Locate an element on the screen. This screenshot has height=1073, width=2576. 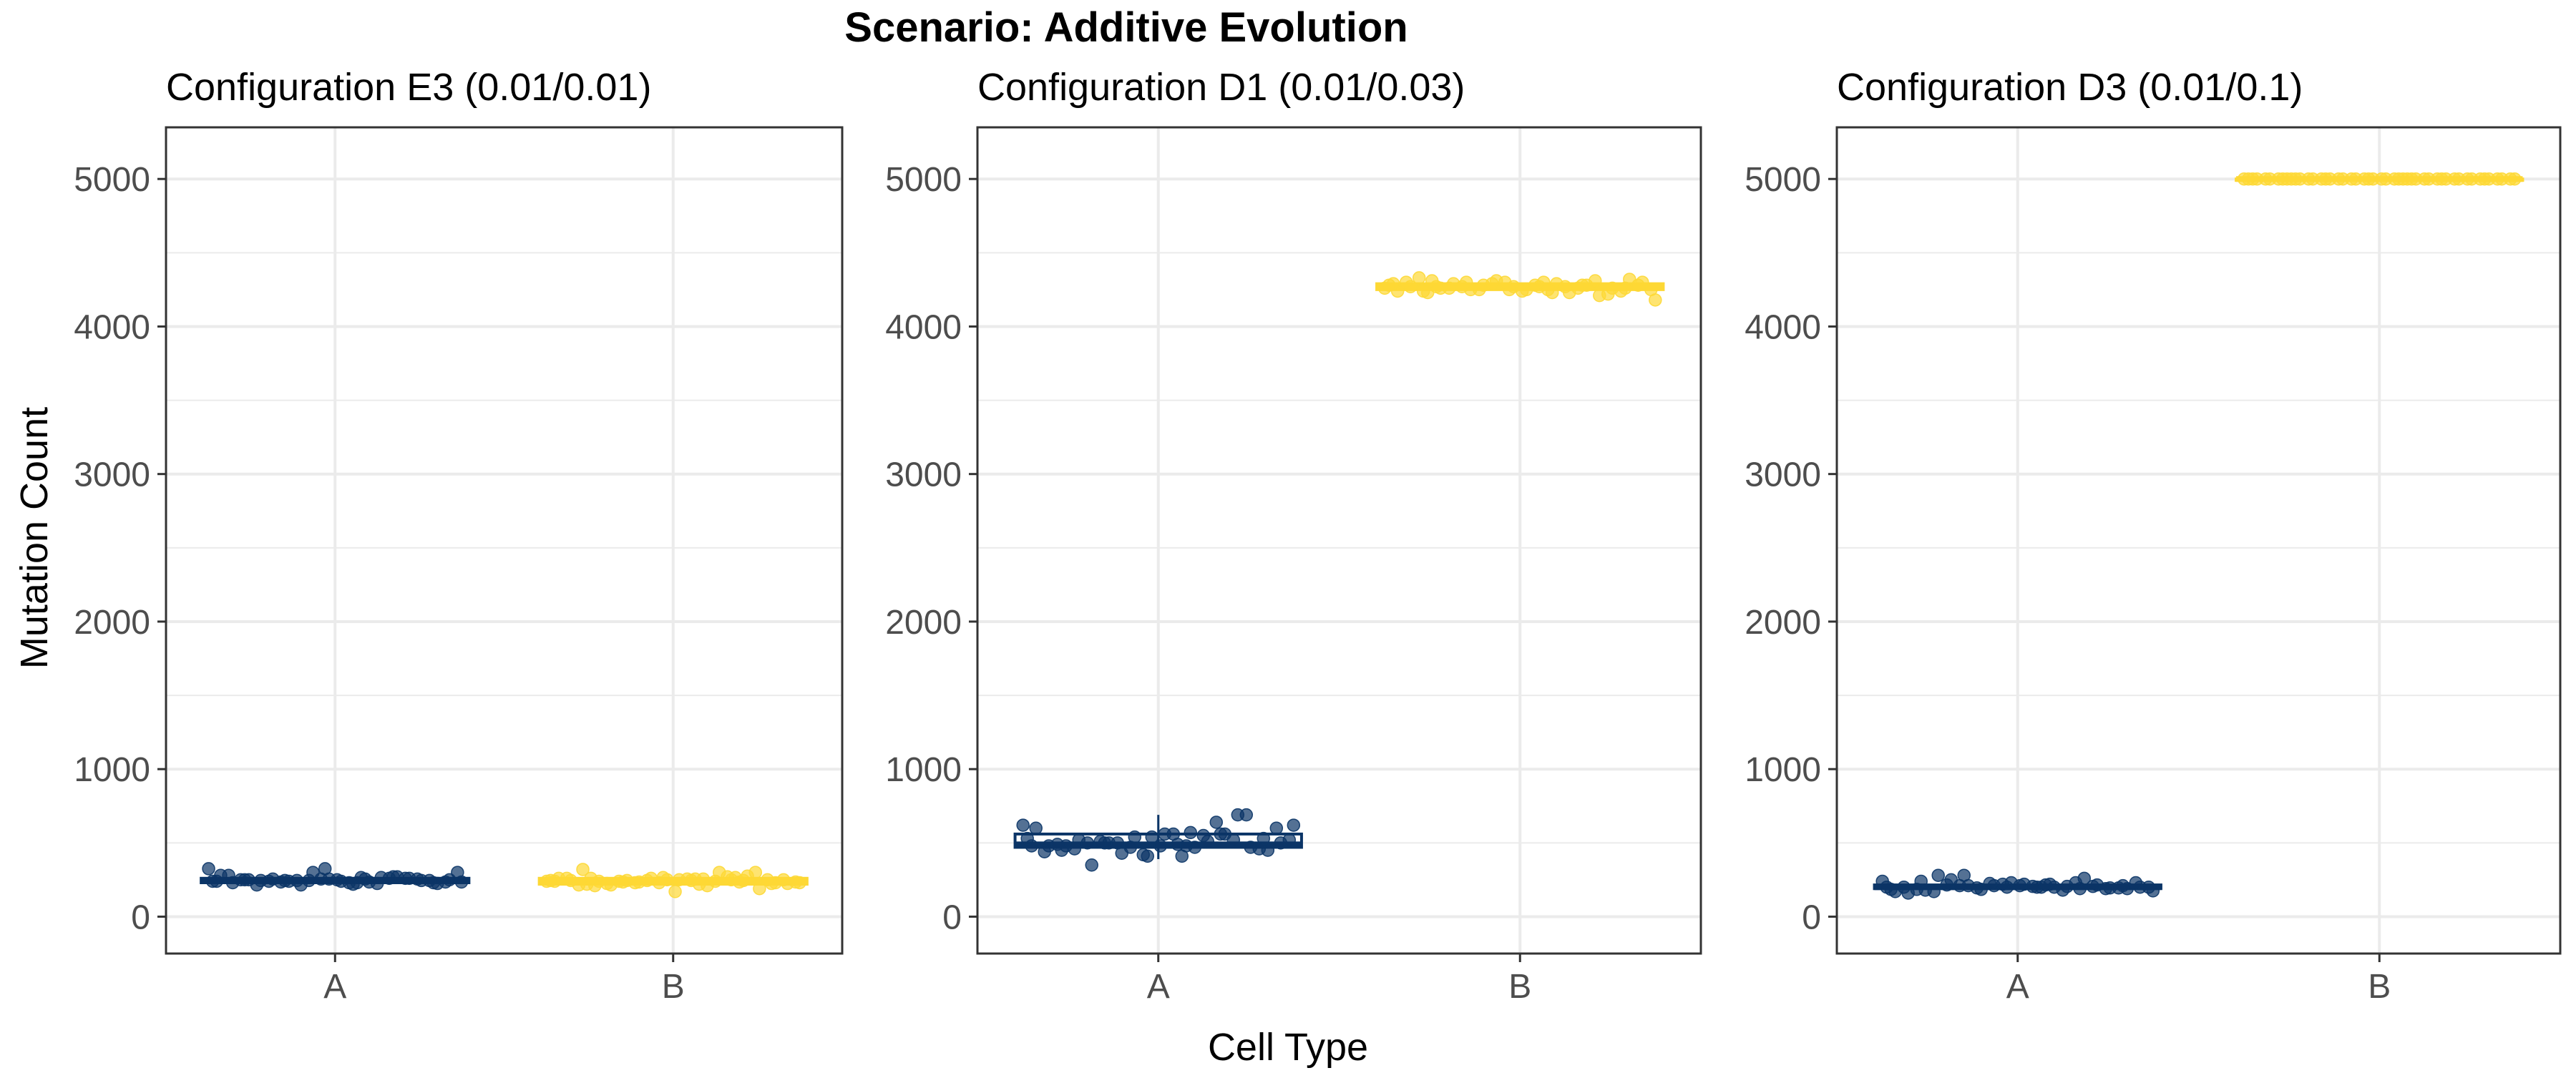
y-tick-label: 4000 is located at coordinates (1783, 327).